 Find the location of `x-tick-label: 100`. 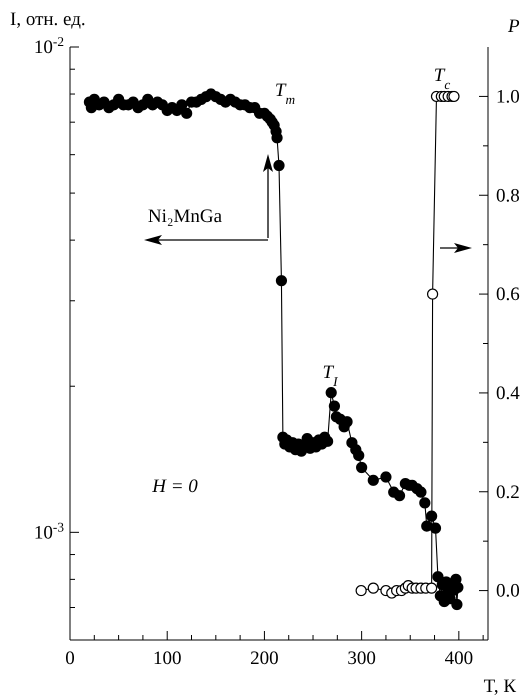

x-tick-label: 100 is located at coordinates (167, 658).